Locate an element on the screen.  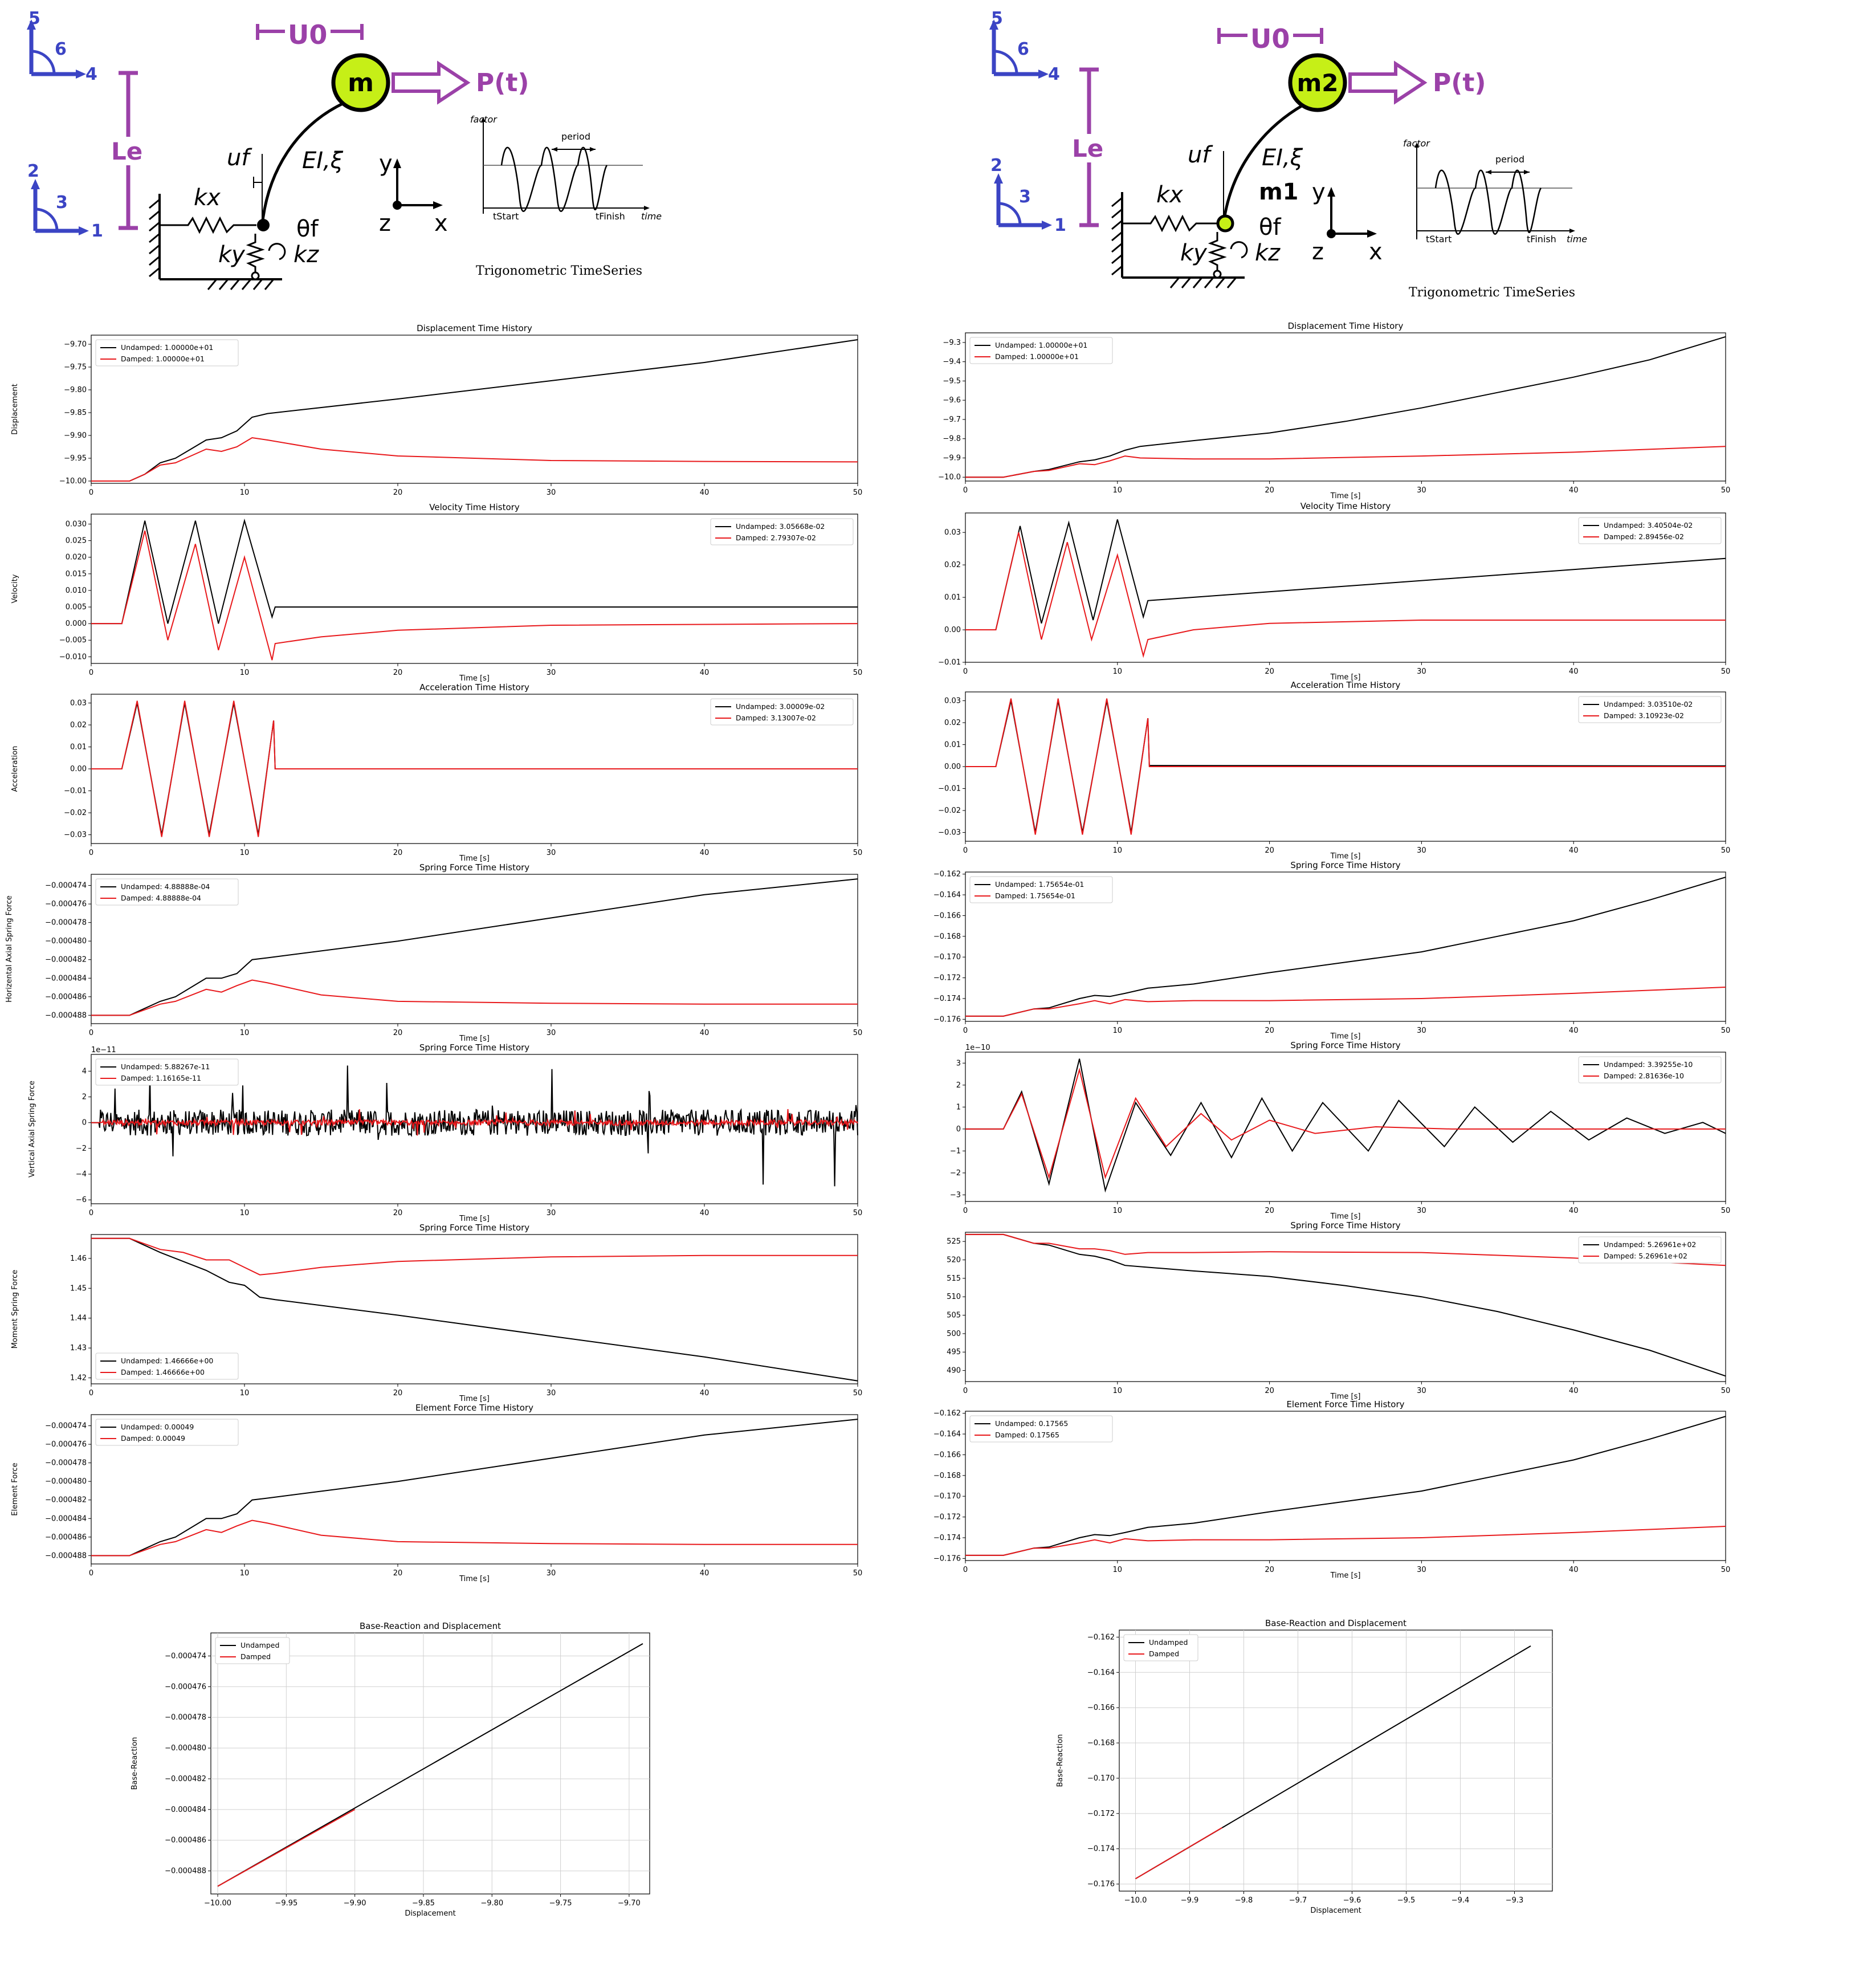
y-tick-label: −0.000474 is located at coordinates (66, 1426).